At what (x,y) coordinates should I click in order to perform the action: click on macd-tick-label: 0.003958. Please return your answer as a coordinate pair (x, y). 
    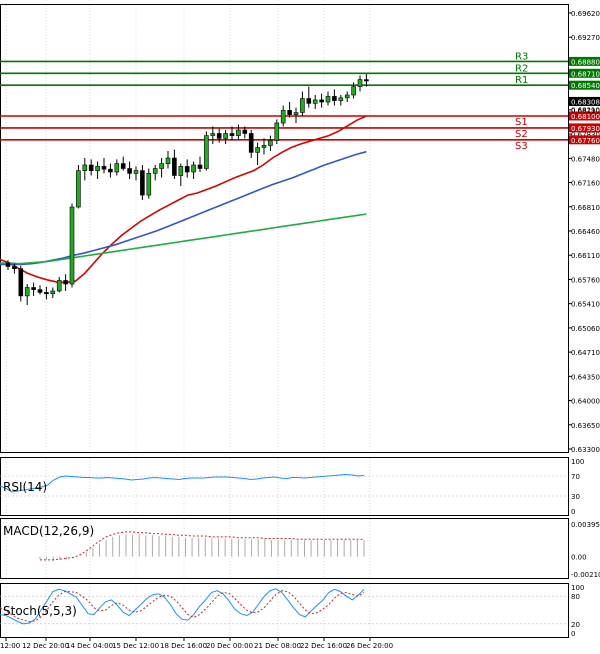
    Looking at the image, I should click on (585, 525).